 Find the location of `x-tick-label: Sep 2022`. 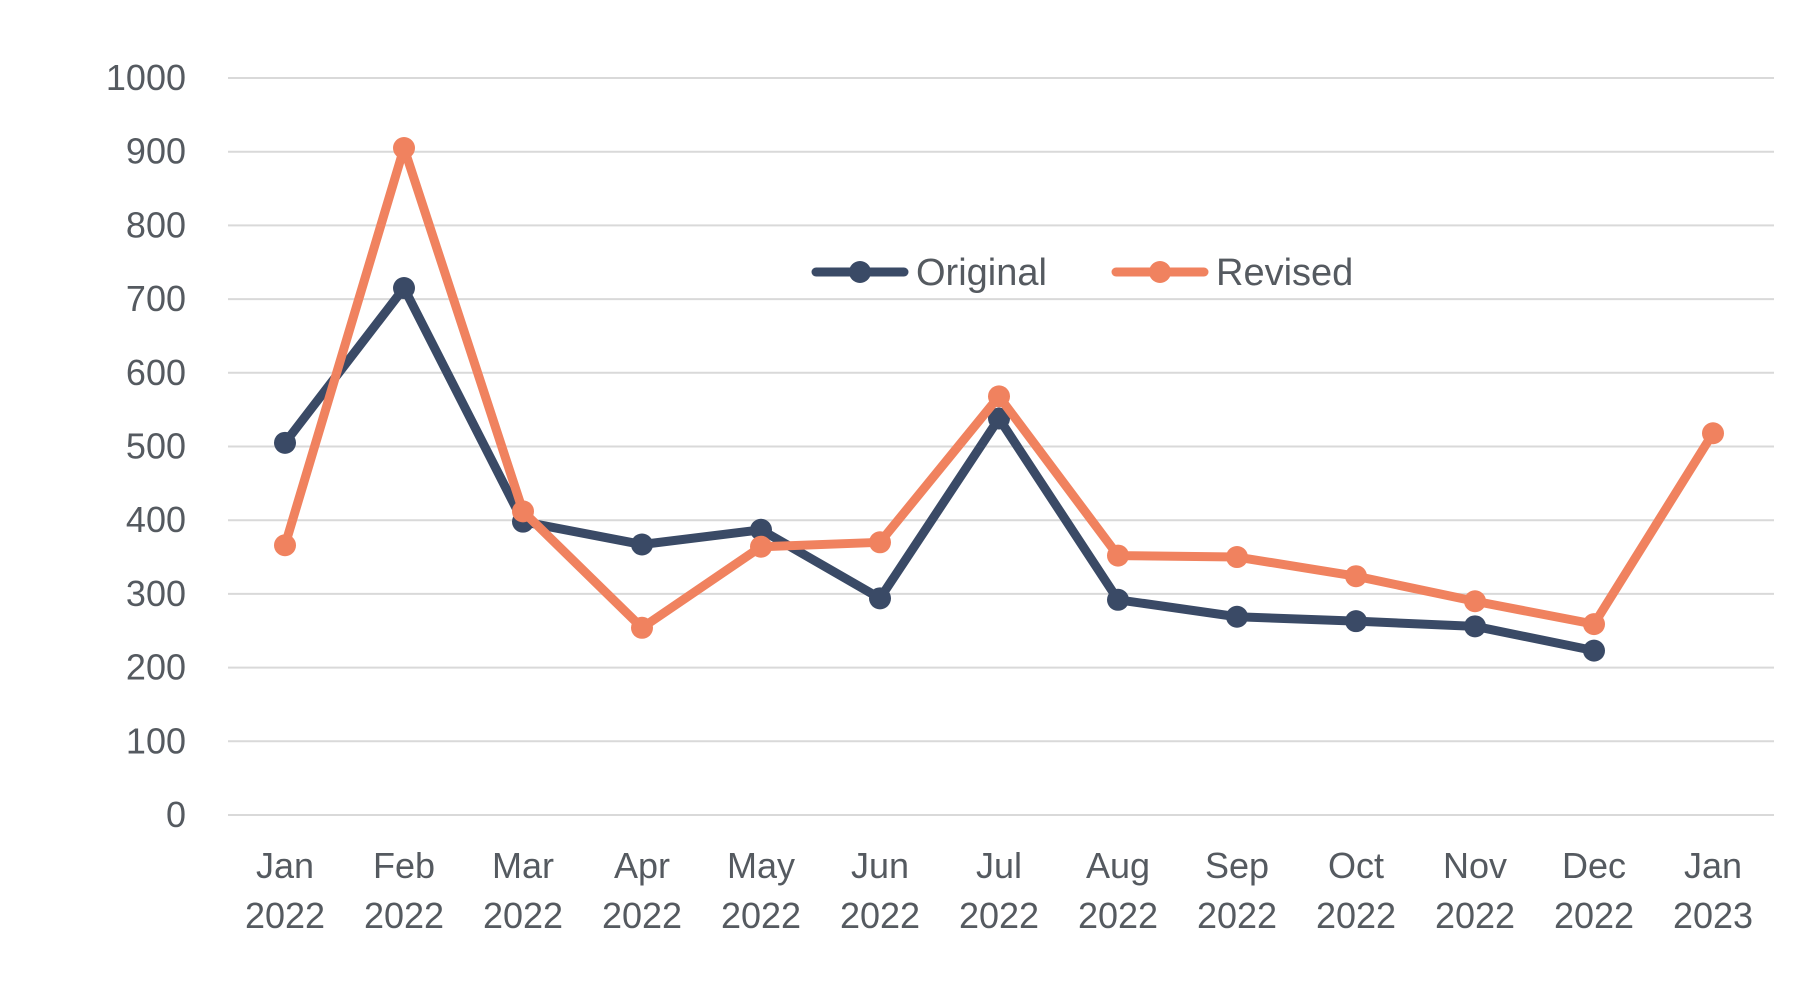

x-tick-label: Sep 2022 is located at coordinates (1237, 890).